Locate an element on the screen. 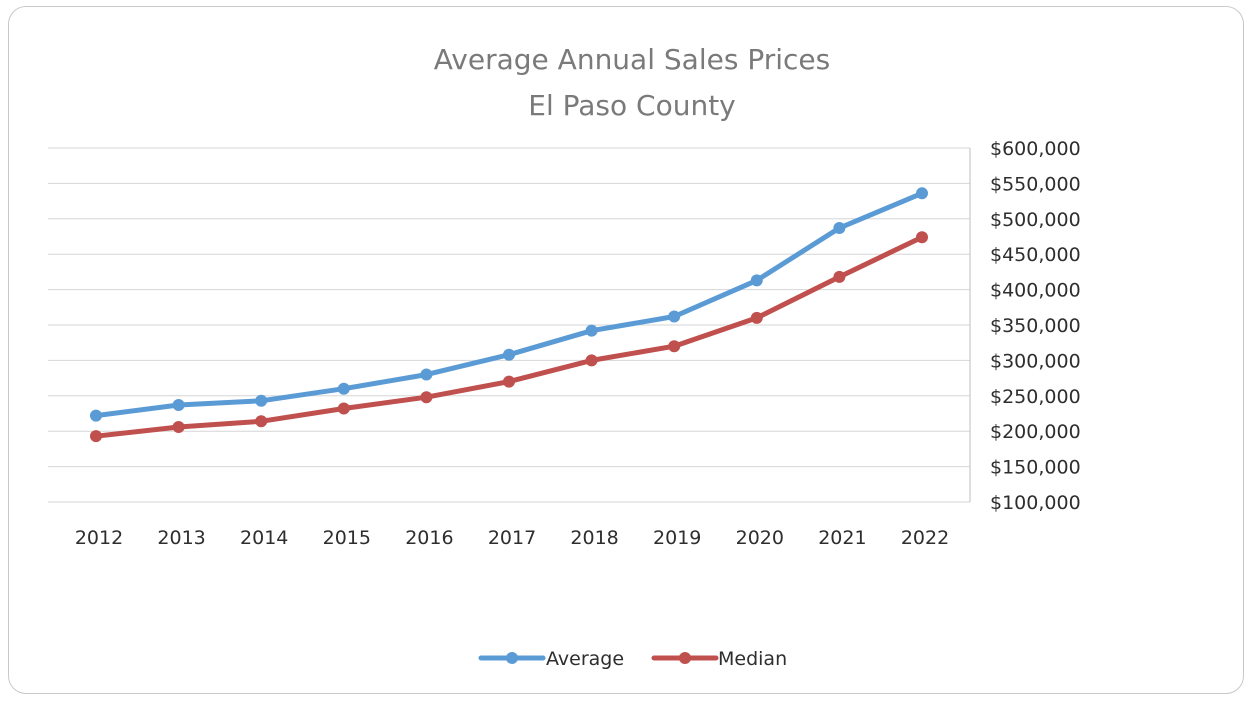 The height and width of the screenshot is (702, 1251). x-tick-label: 2021 is located at coordinates (842, 538).